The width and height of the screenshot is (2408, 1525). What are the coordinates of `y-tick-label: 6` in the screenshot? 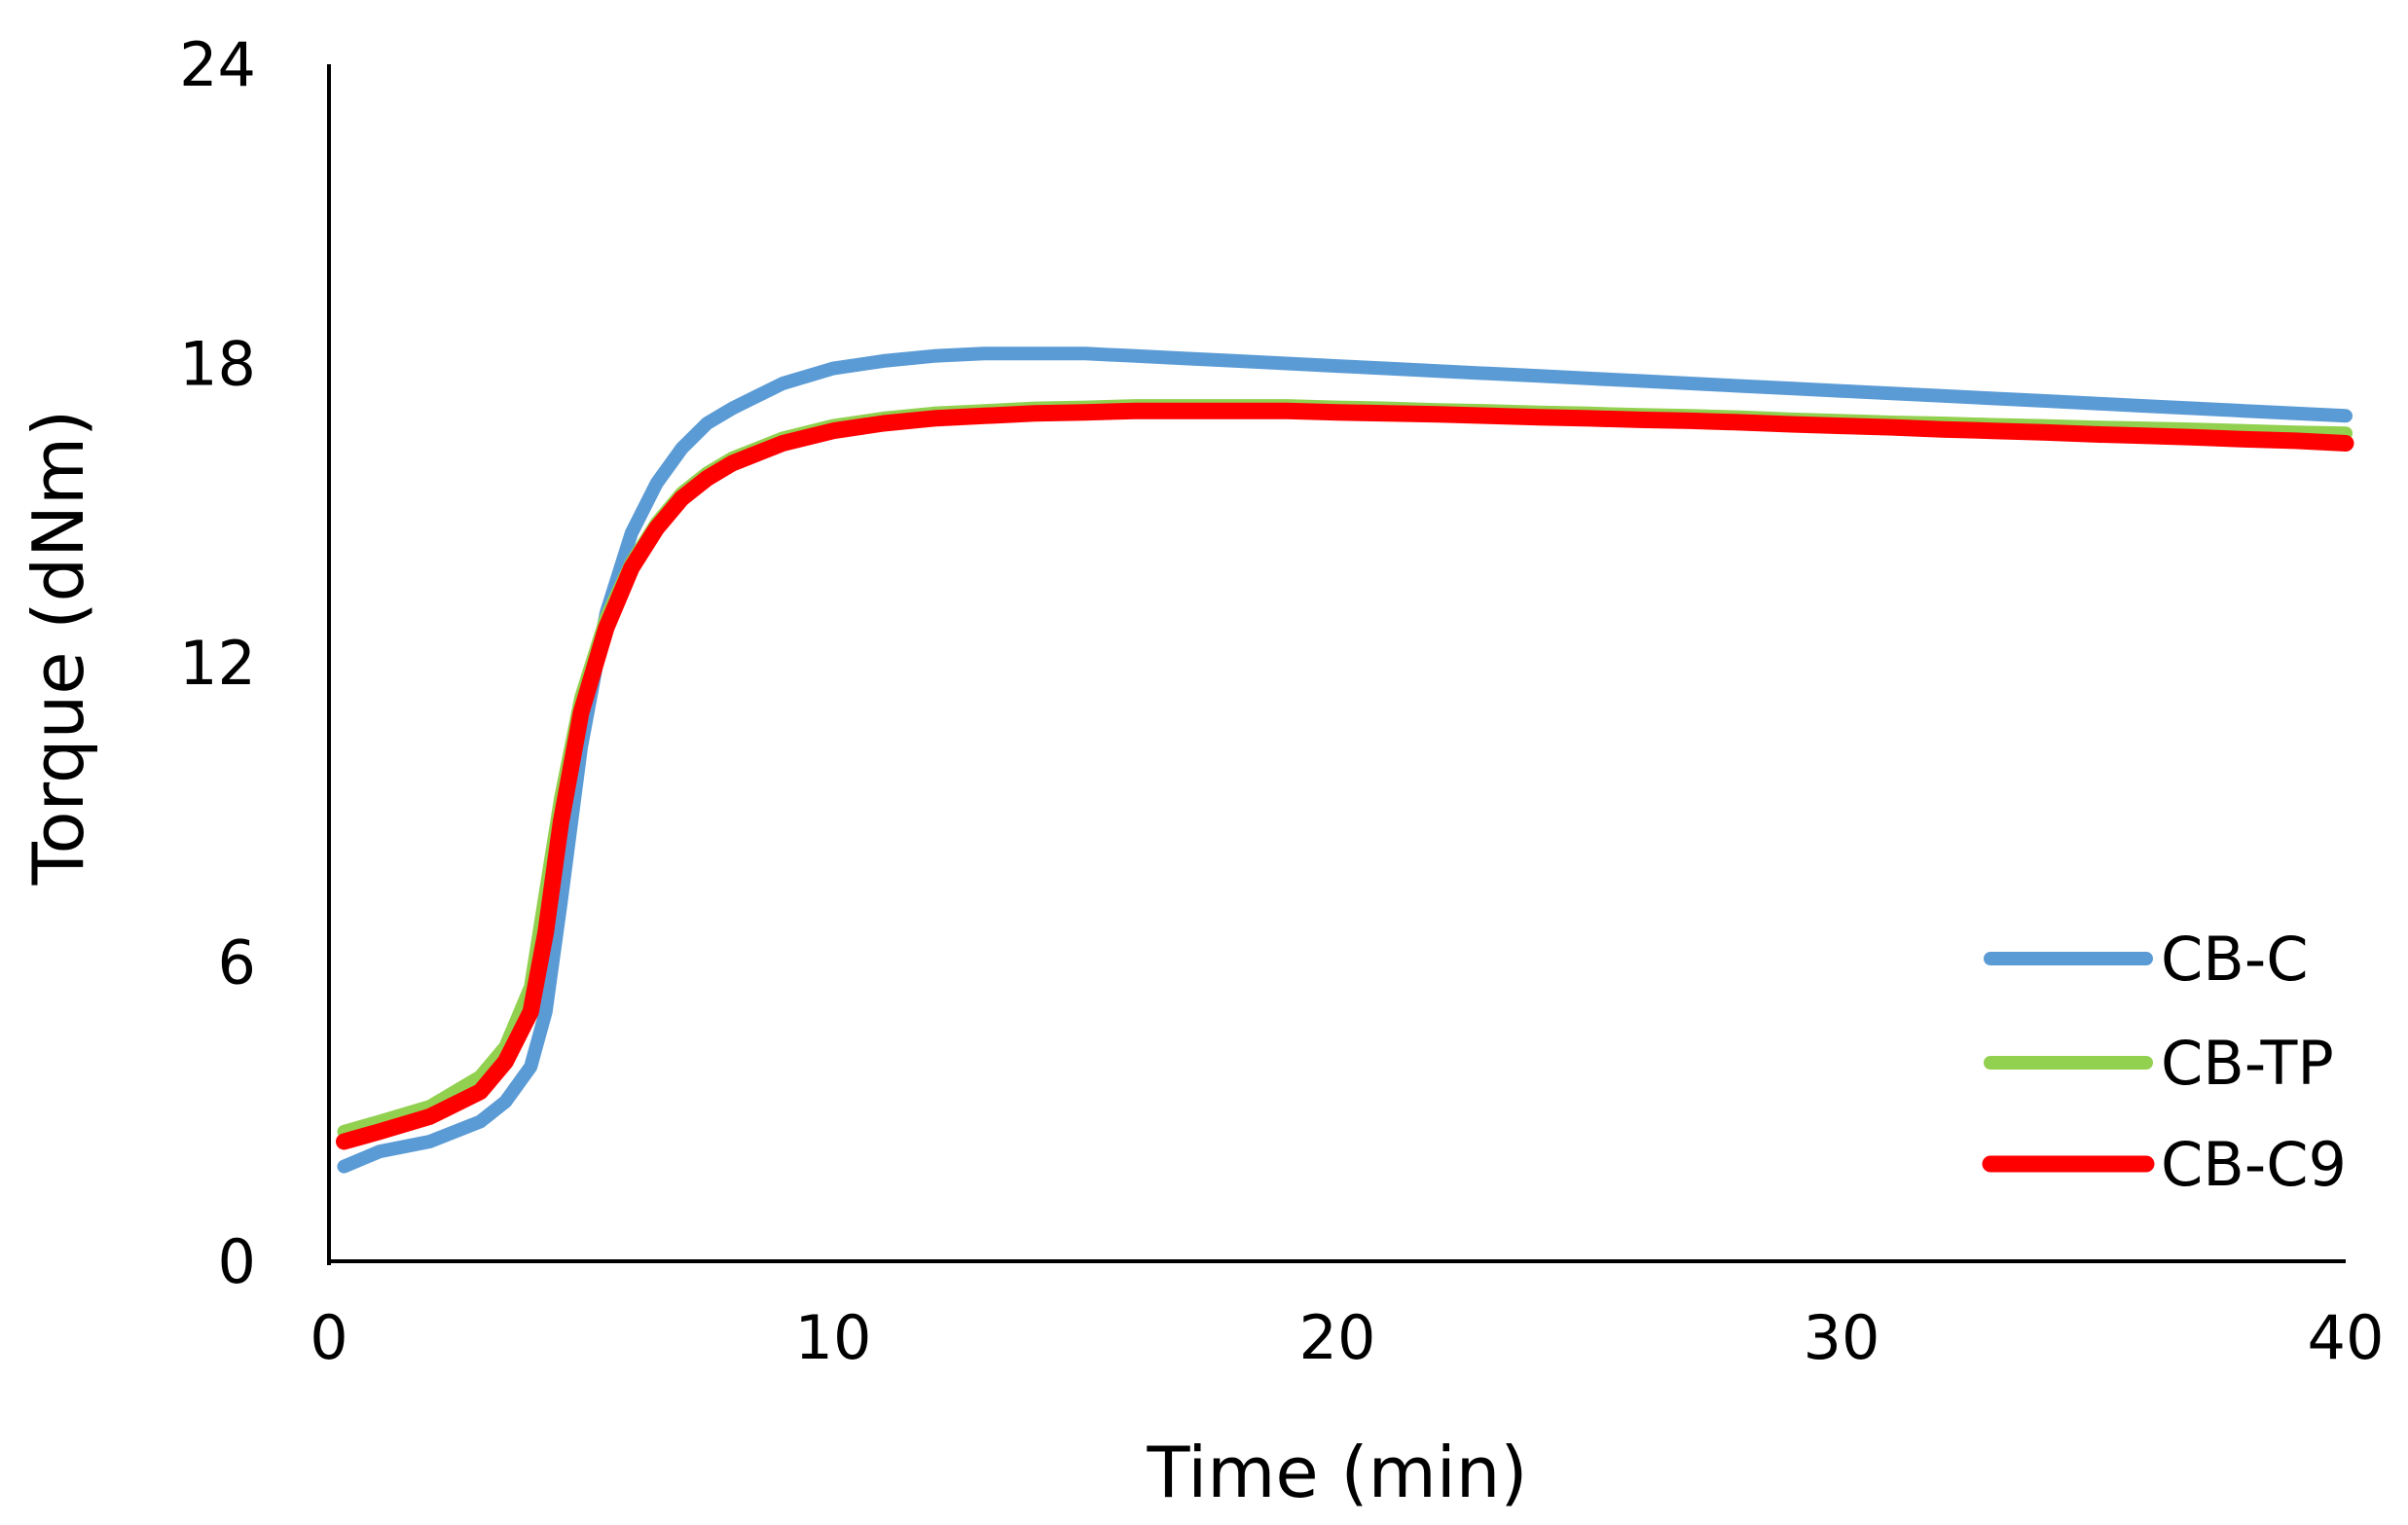 It's located at (237, 963).